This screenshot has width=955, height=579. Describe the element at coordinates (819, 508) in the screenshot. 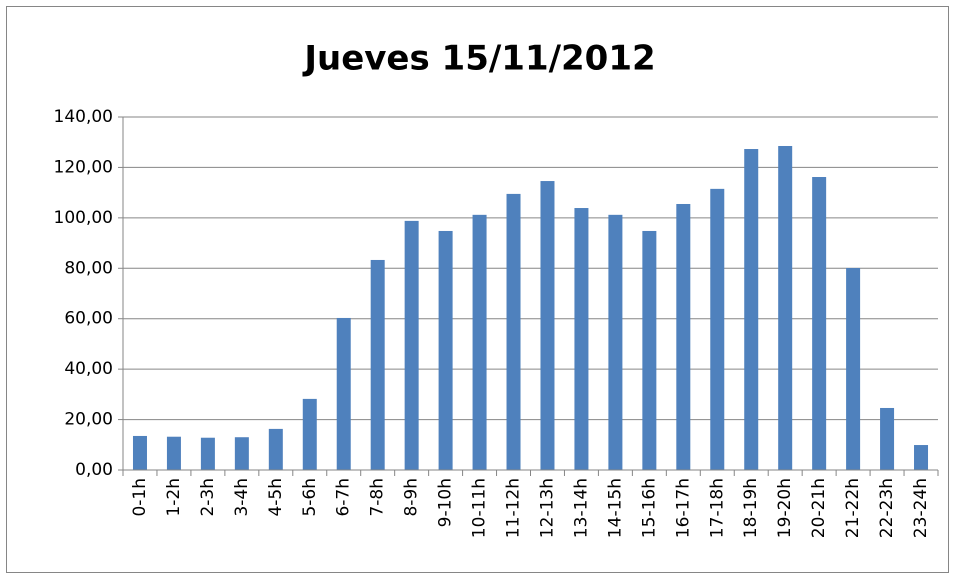

I see `x-tick-label: 20-21h` at that location.